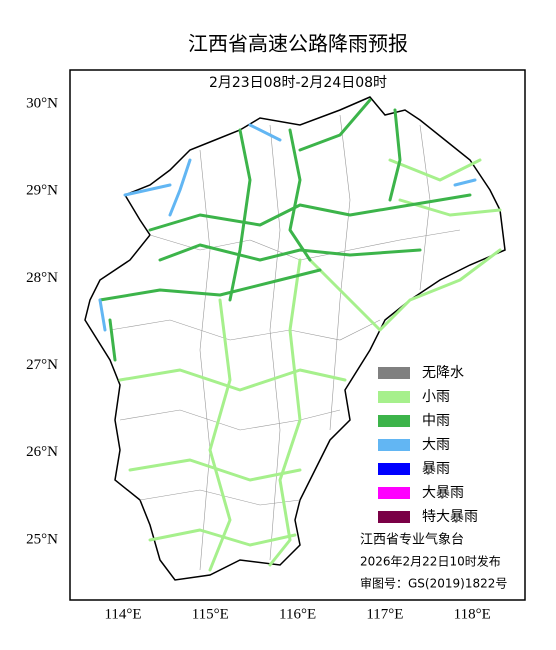 The height and width of the screenshot is (650, 556). I want to click on legend-label: 中雨, so click(436, 421).